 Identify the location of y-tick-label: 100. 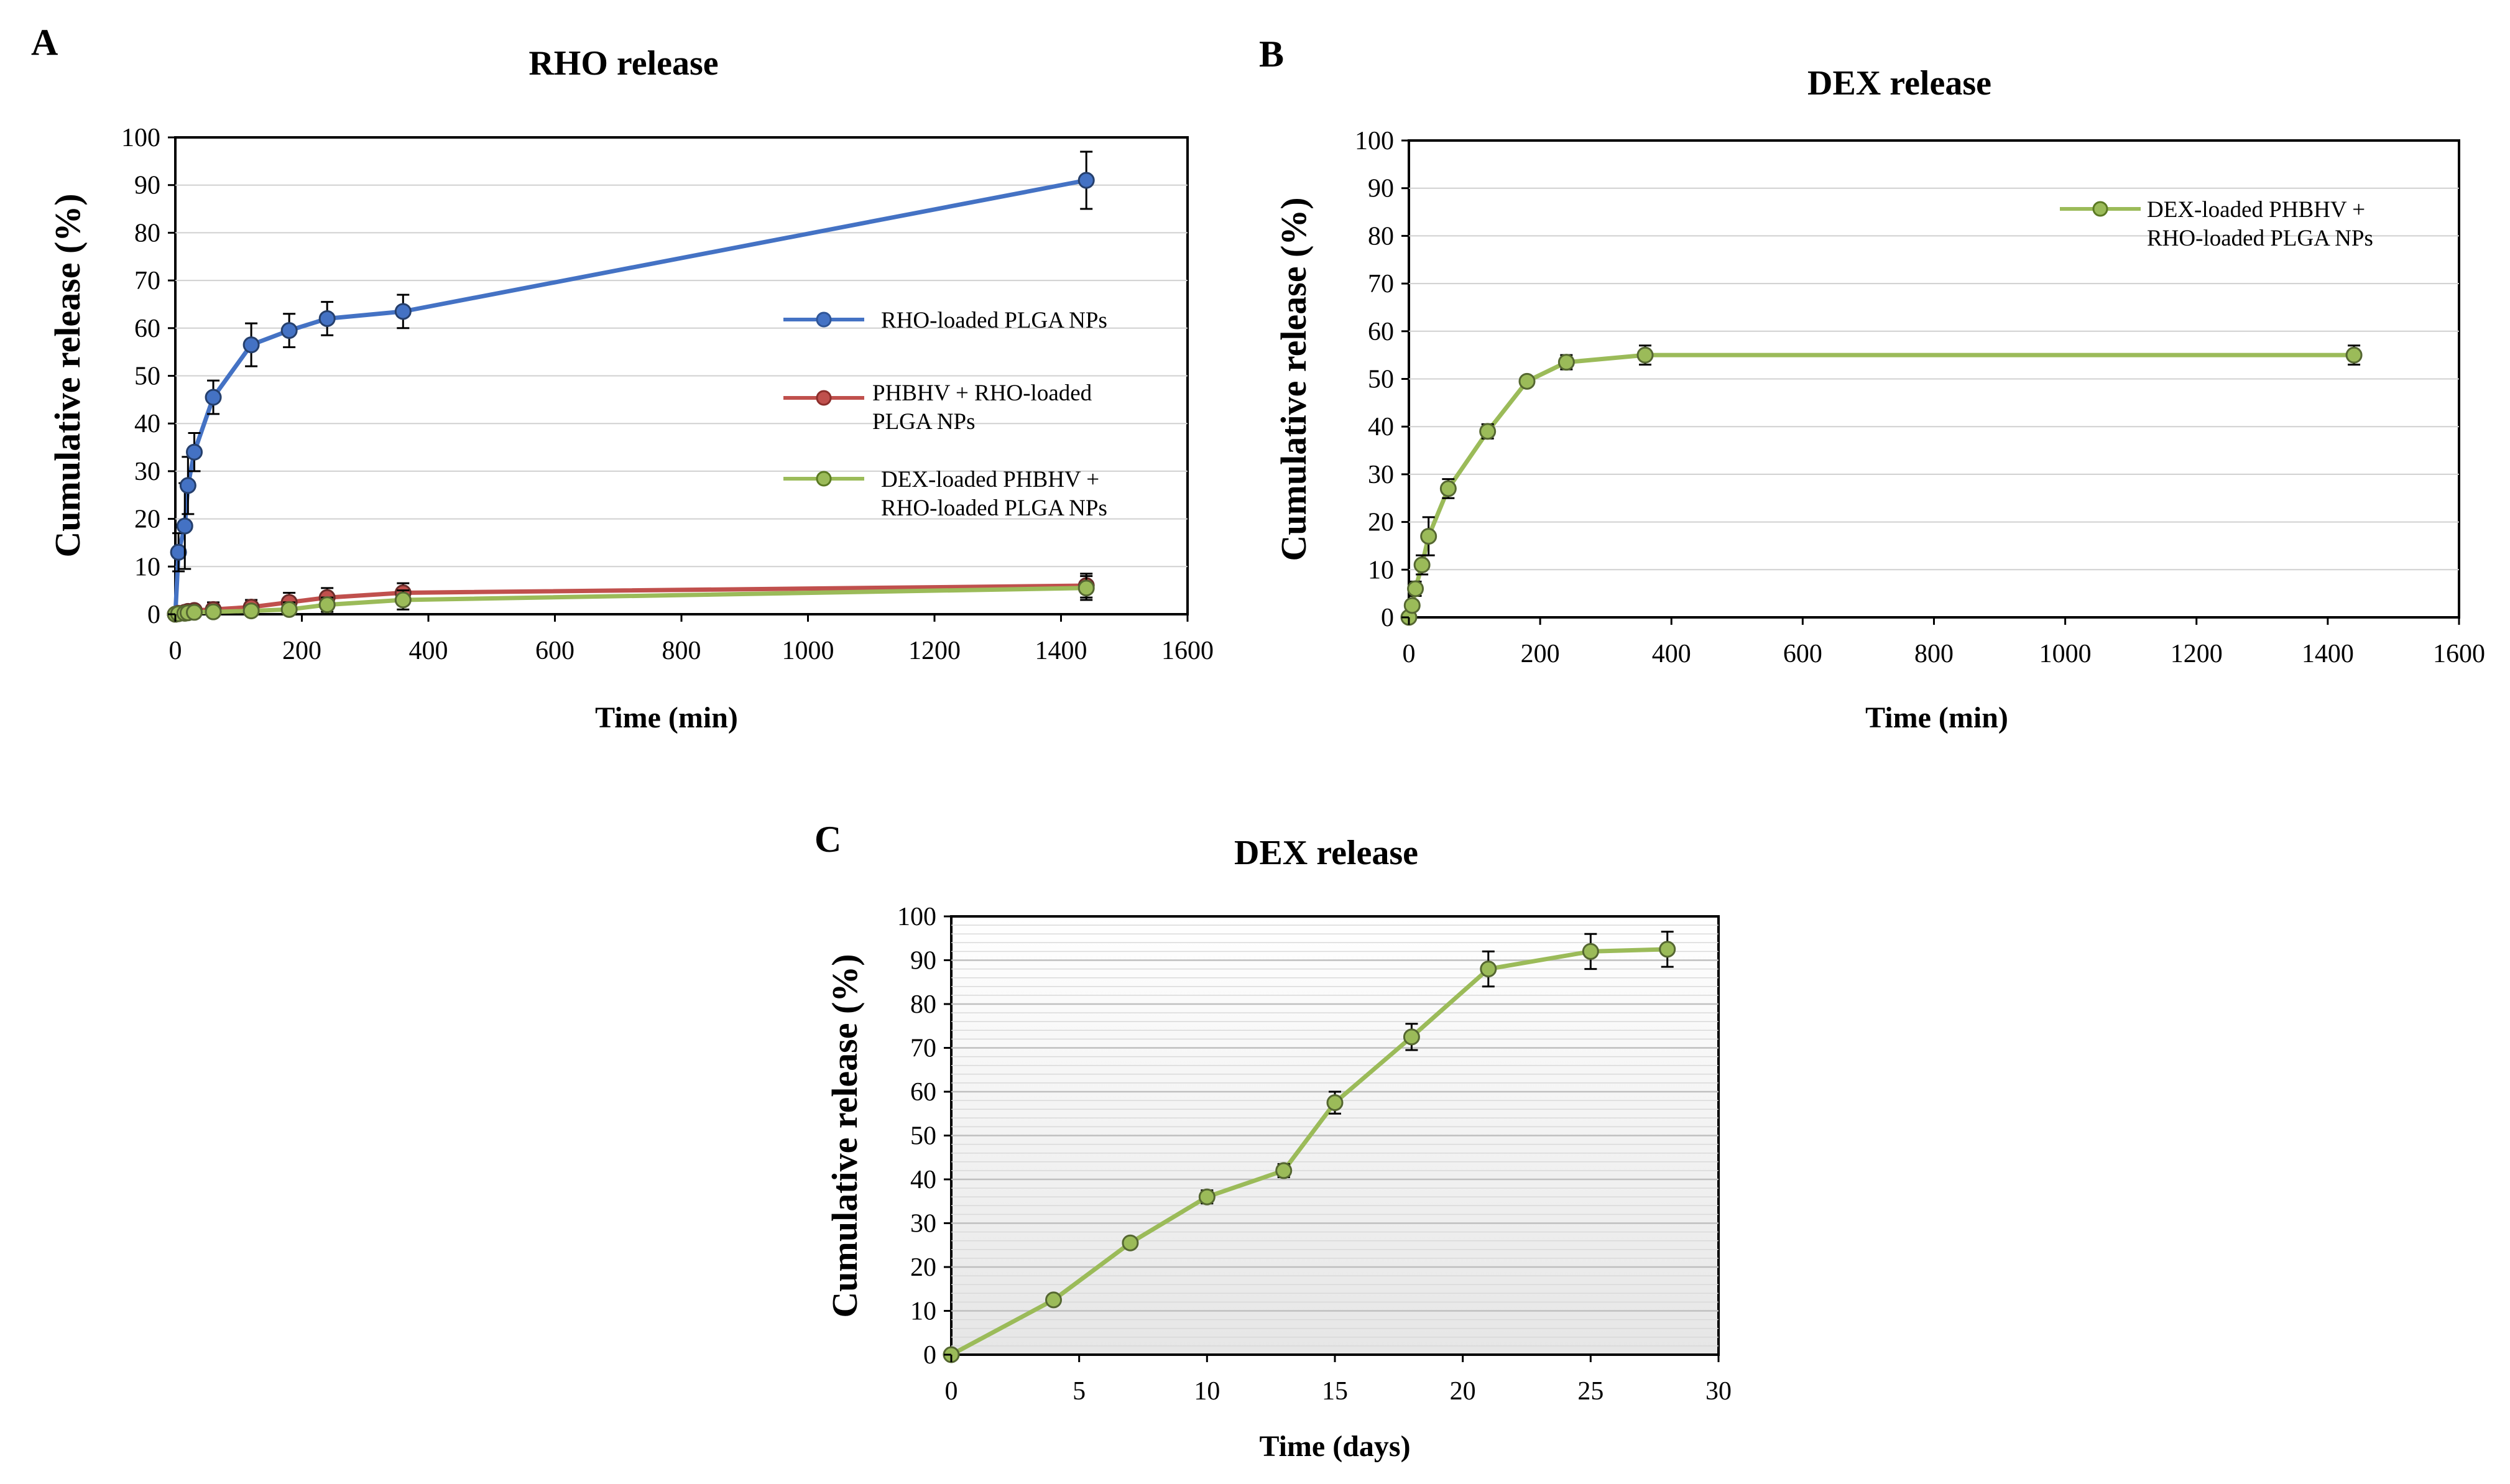
(1374, 141).